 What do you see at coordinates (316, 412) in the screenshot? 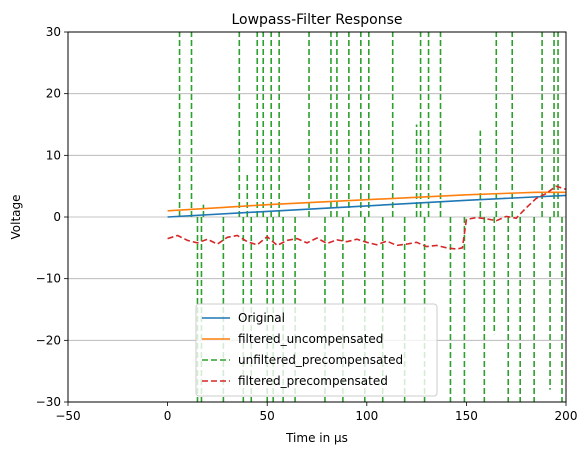
I see `x-axis: −50 0 50 100 150 200` at bounding box center [316, 412].